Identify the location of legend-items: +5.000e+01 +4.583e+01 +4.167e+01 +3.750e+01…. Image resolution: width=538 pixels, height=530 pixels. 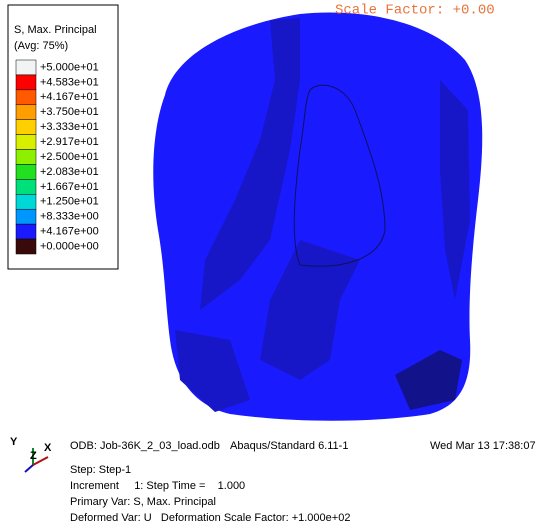
(57, 157).